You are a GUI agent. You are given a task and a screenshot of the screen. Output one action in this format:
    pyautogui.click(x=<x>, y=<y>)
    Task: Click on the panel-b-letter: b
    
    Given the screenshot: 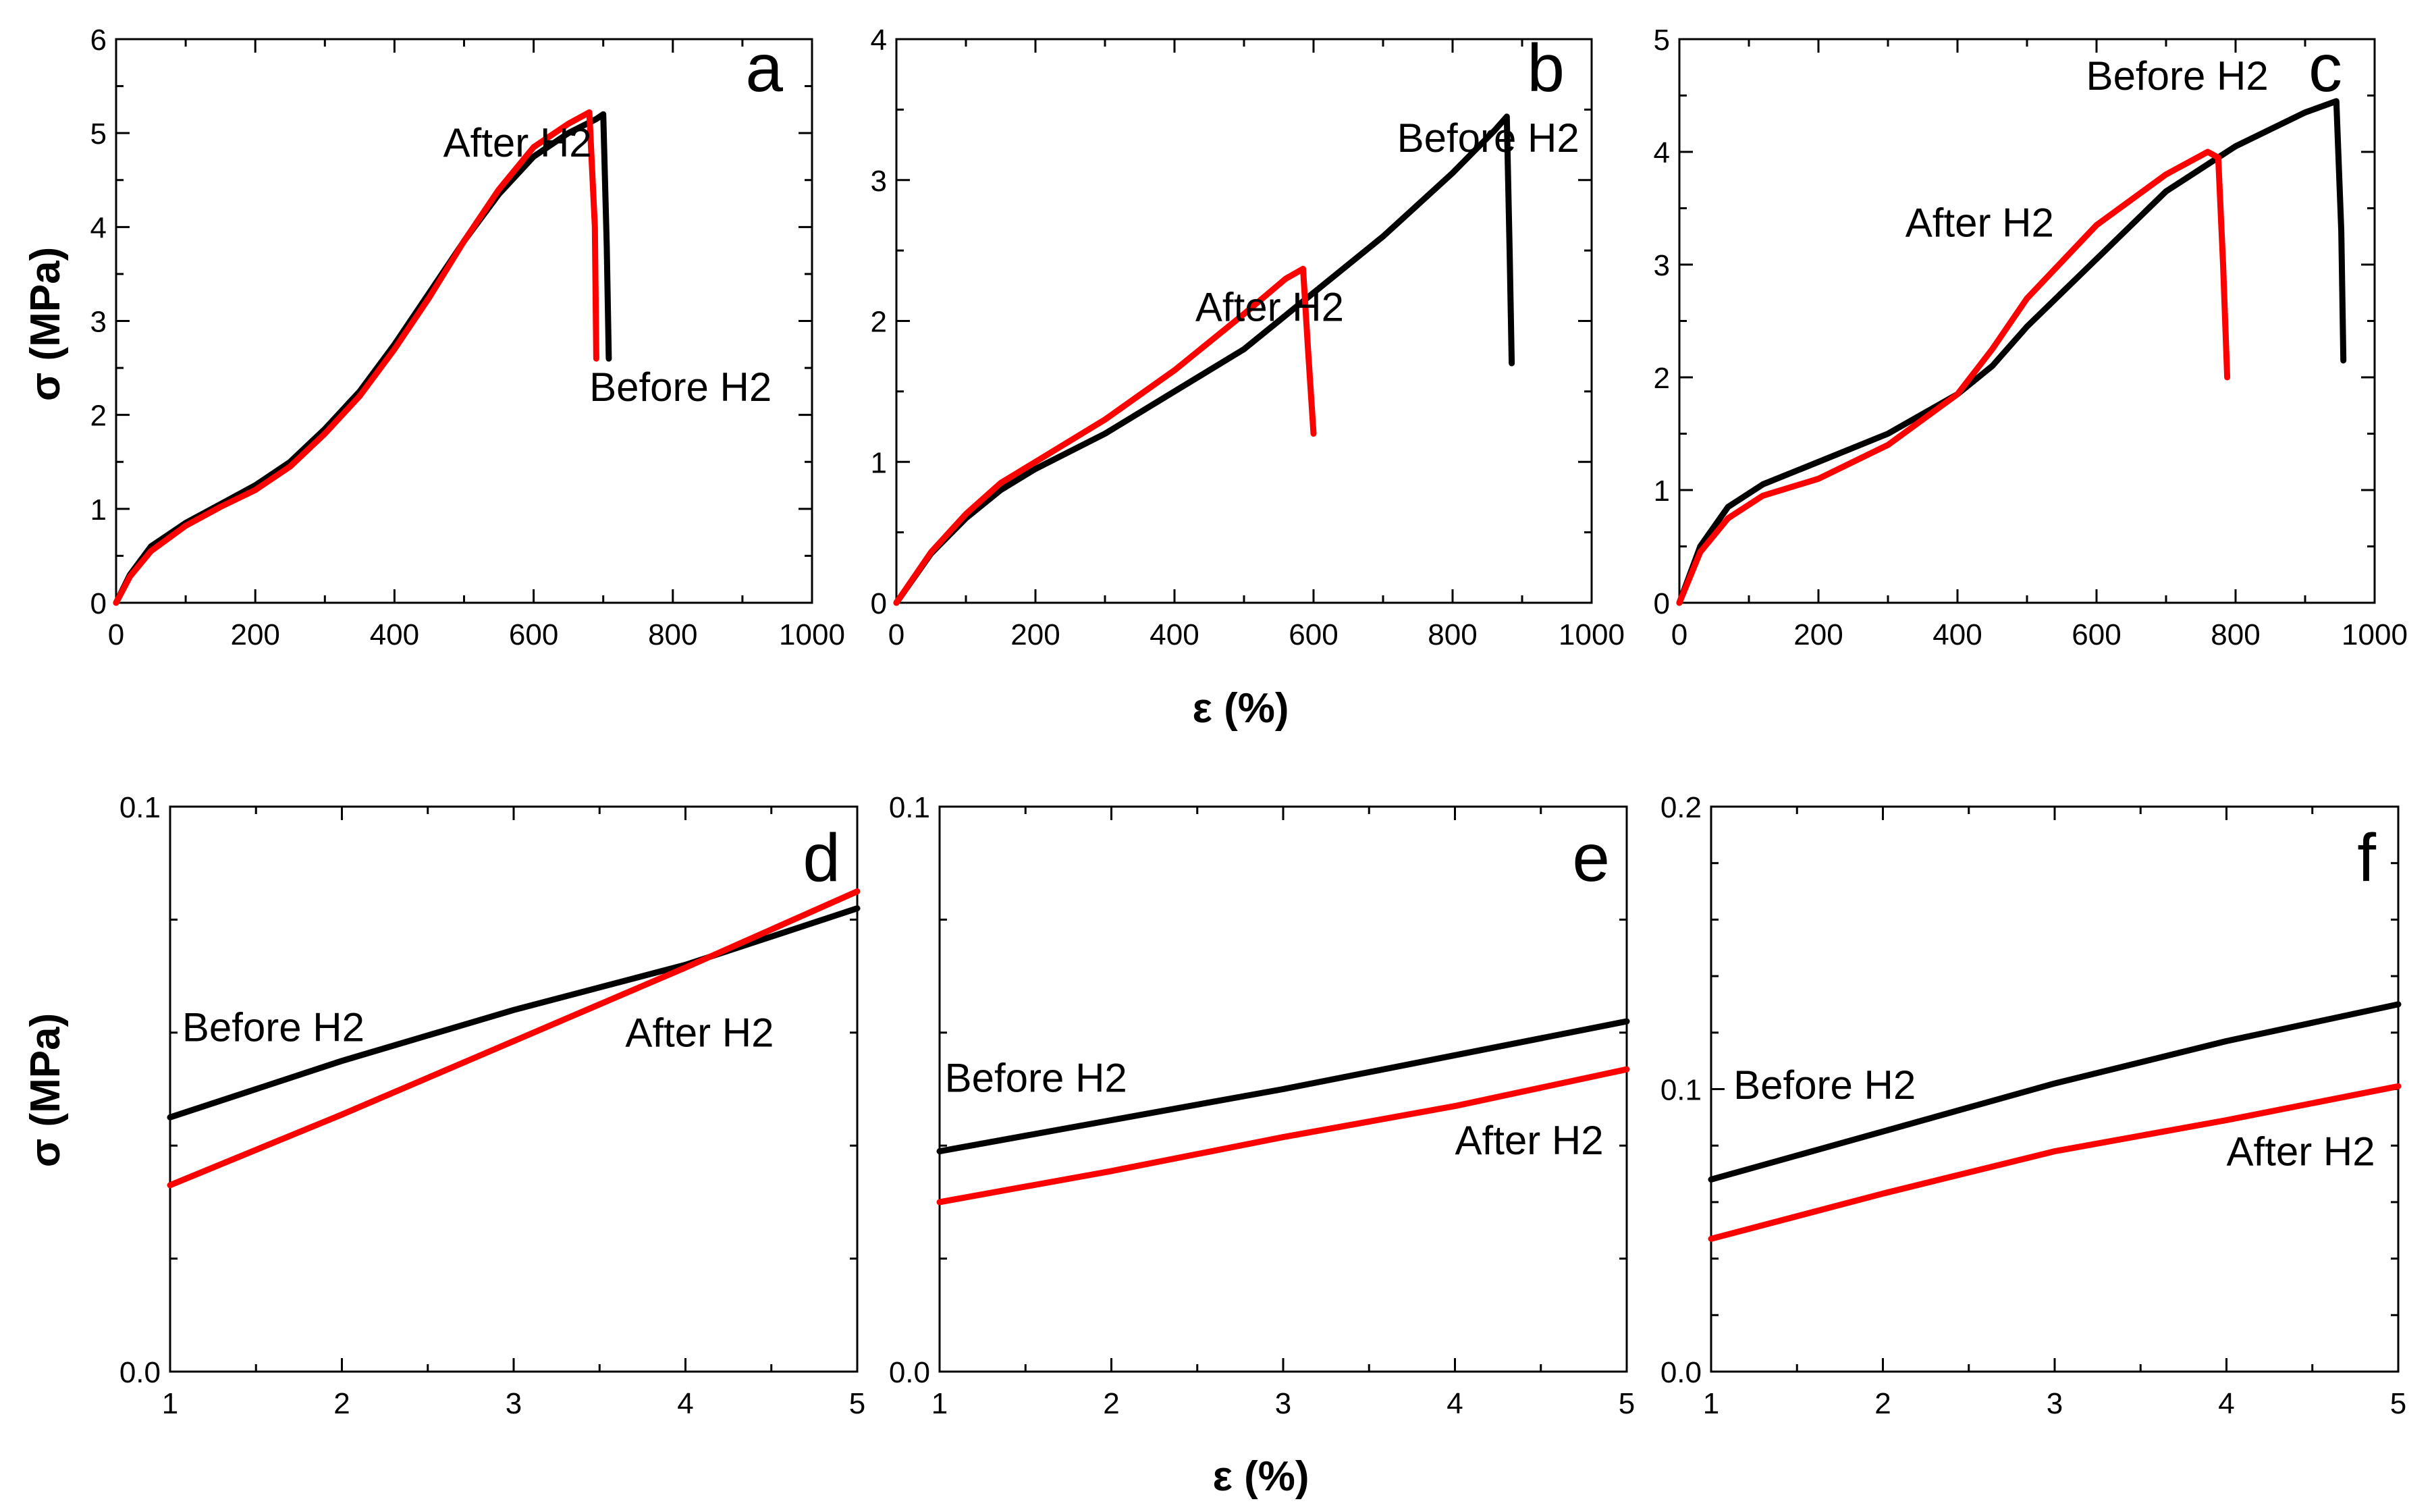 What is the action you would take?
    pyautogui.click(x=1546, y=68)
    